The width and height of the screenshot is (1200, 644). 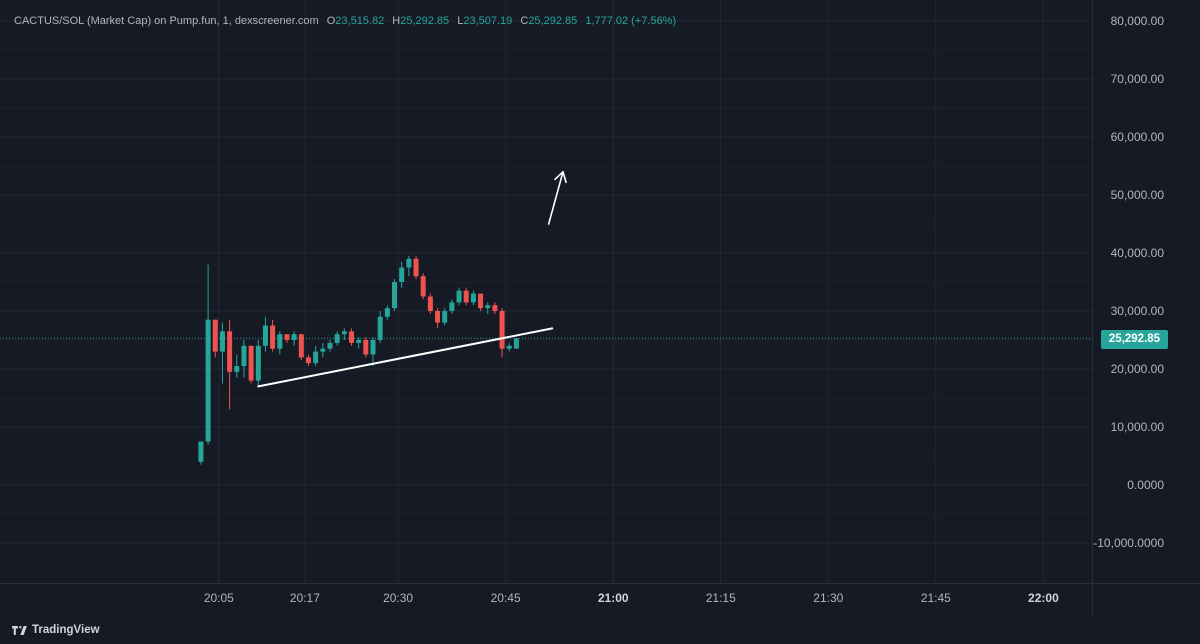 What do you see at coordinates (1043, 598) in the screenshot?
I see `x-tick-label: 22:00` at bounding box center [1043, 598].